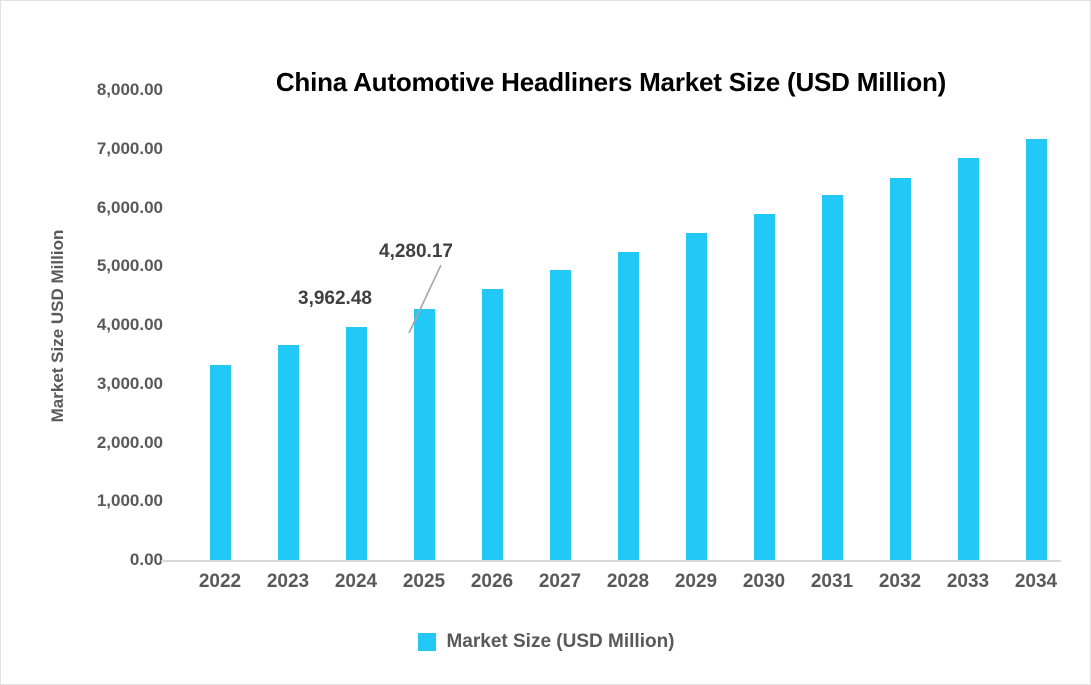  Describe the element at coordinates (129, 266) in the screenshot. I see `y-tick-label: 5,000.00` at that location.